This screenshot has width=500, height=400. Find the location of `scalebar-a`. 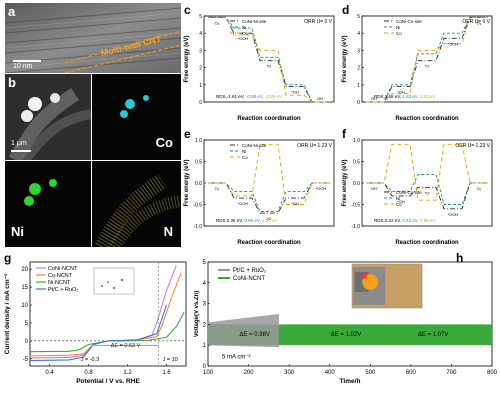

scalebar-a is located at coordinates (27, 61).